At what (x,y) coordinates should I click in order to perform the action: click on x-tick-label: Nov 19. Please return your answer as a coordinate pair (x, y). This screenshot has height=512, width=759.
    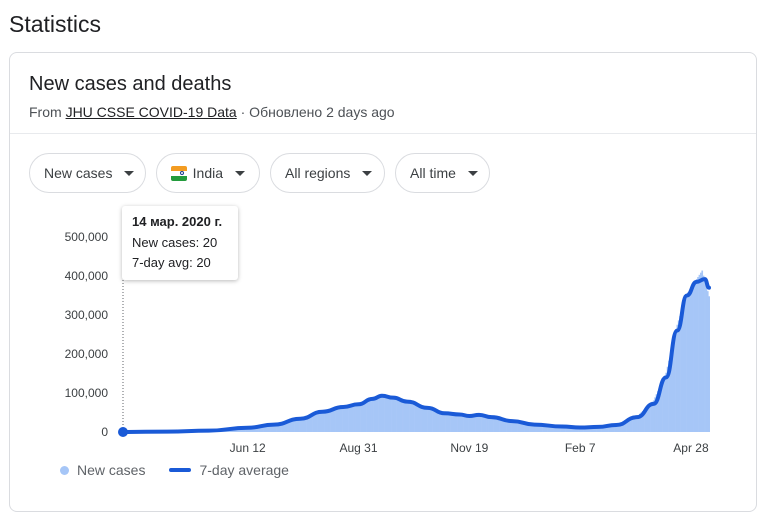
    Looking at the image, I should click on (469, 448).